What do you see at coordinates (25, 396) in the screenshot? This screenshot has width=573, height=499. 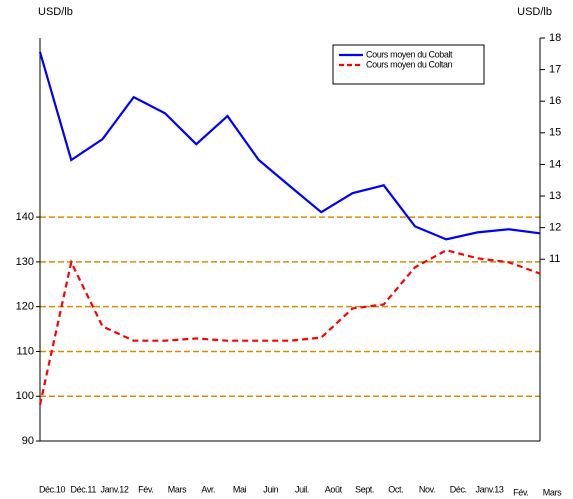 I see `y-tick-label: 100` at bounding box center [25, 396].